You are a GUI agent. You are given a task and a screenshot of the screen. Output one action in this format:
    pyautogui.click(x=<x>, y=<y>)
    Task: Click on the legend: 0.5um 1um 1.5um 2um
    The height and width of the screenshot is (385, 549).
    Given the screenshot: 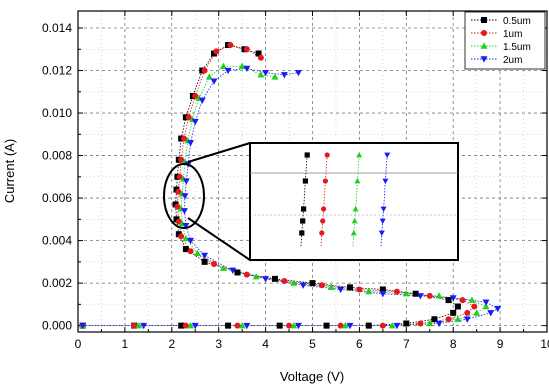 What is the action you would take?
    pyautogui.click(x=505, y=40)
    